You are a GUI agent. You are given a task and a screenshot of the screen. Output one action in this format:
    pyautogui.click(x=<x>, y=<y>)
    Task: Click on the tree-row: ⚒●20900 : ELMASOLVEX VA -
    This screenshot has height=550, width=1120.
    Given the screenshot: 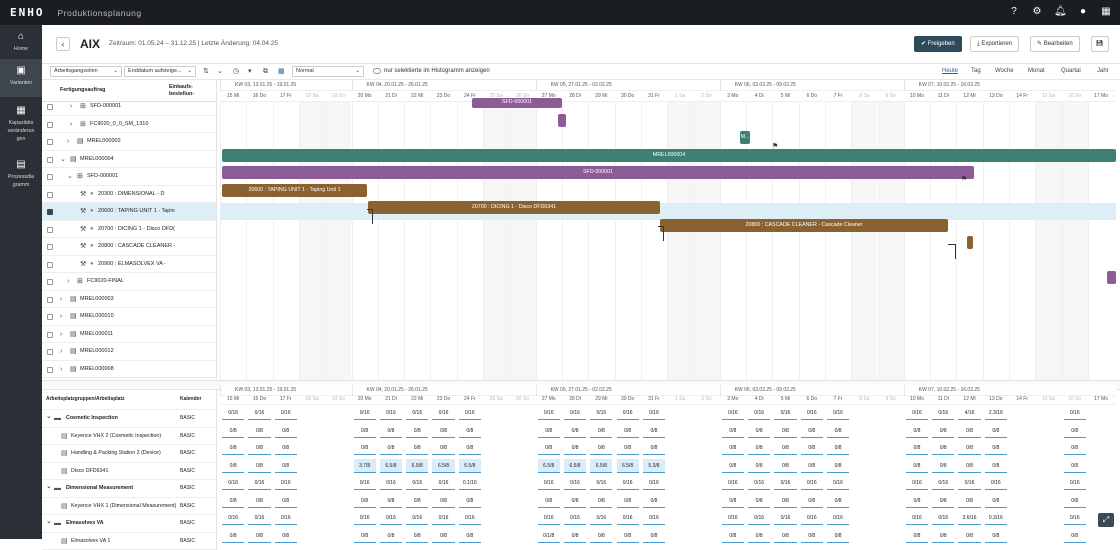 What is the action you would take?
    pyautogui.click(x=129, y=265)
    